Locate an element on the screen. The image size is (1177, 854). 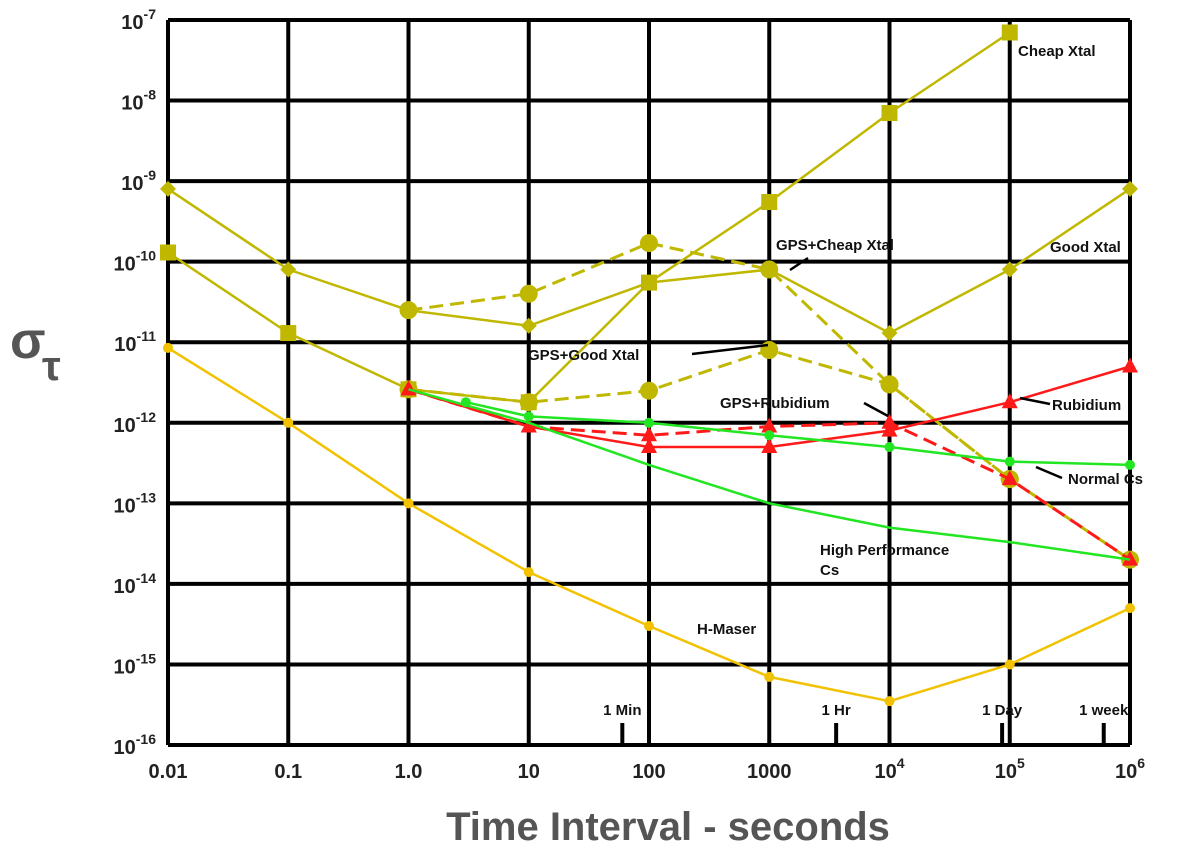
x-tick-label: 1.0 is located at coordinates (409, 772).